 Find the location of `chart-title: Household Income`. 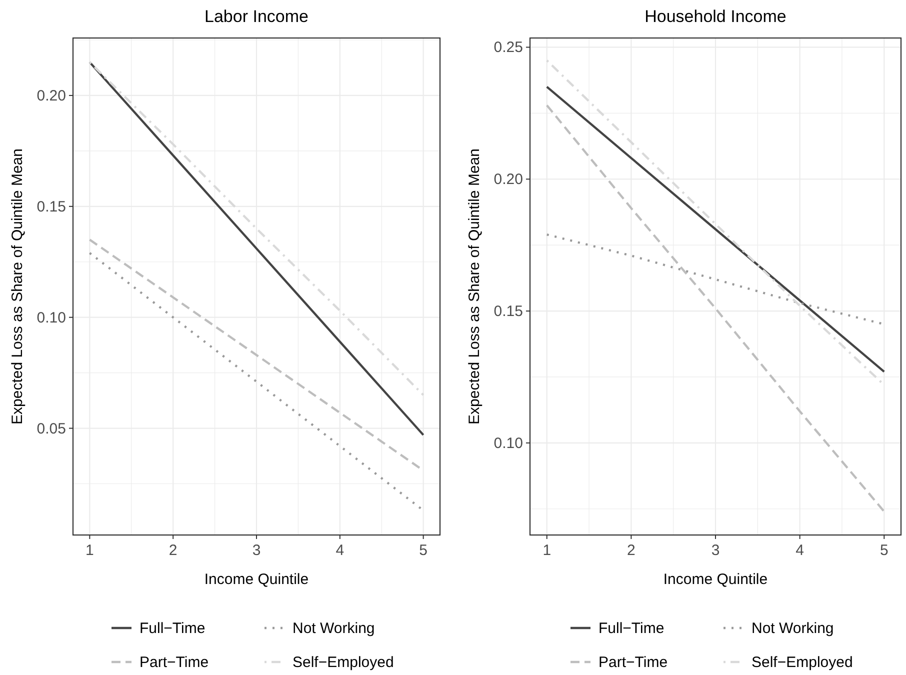

chart-title: Household Income is located at coordinates (715, 16).